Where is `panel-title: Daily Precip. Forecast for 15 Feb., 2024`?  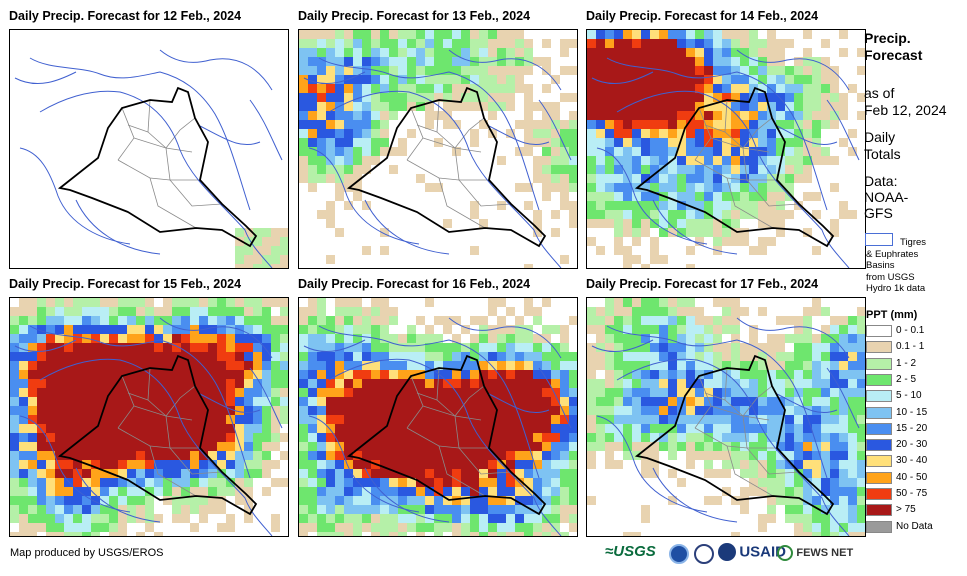 panel-title: Daily Precip. Forecast for 15 Feb., 2024 is located at coordinates (125, 284).